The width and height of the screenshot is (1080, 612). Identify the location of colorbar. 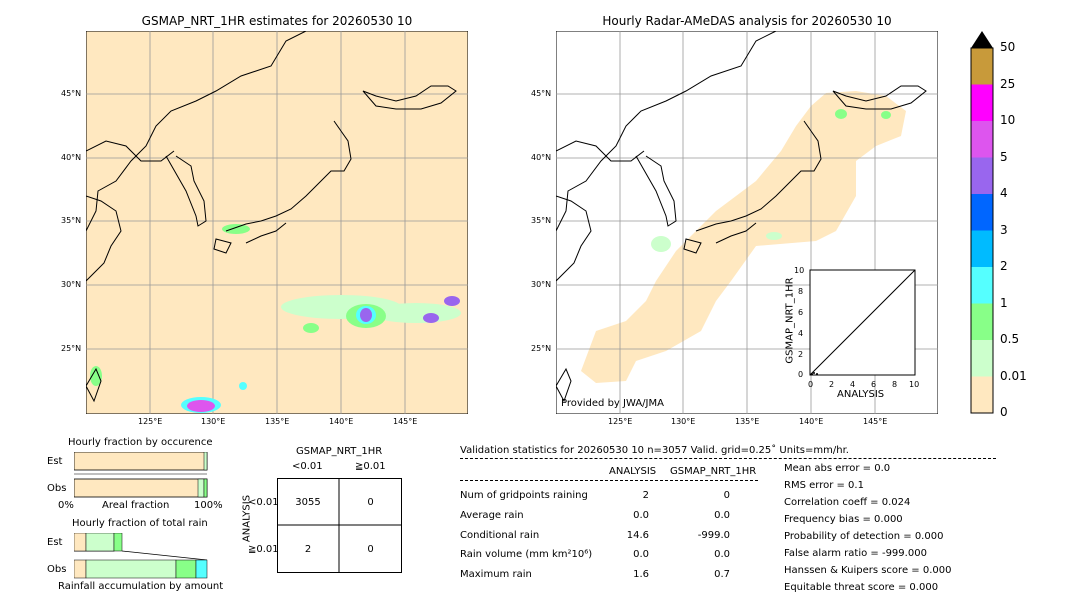
(982, 222).